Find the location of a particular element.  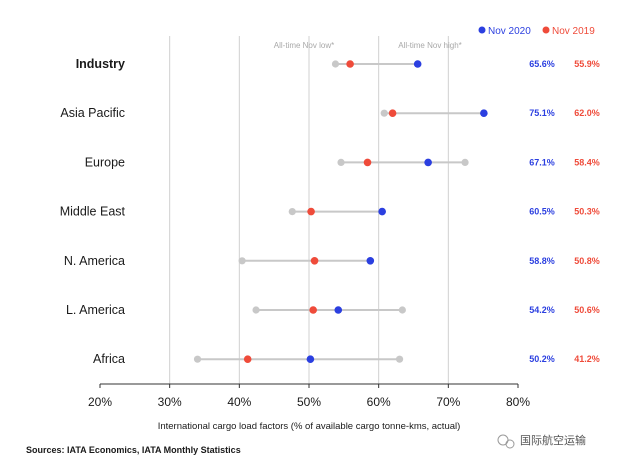

x-tick-label: 30% is located at coordinates (170, 402).